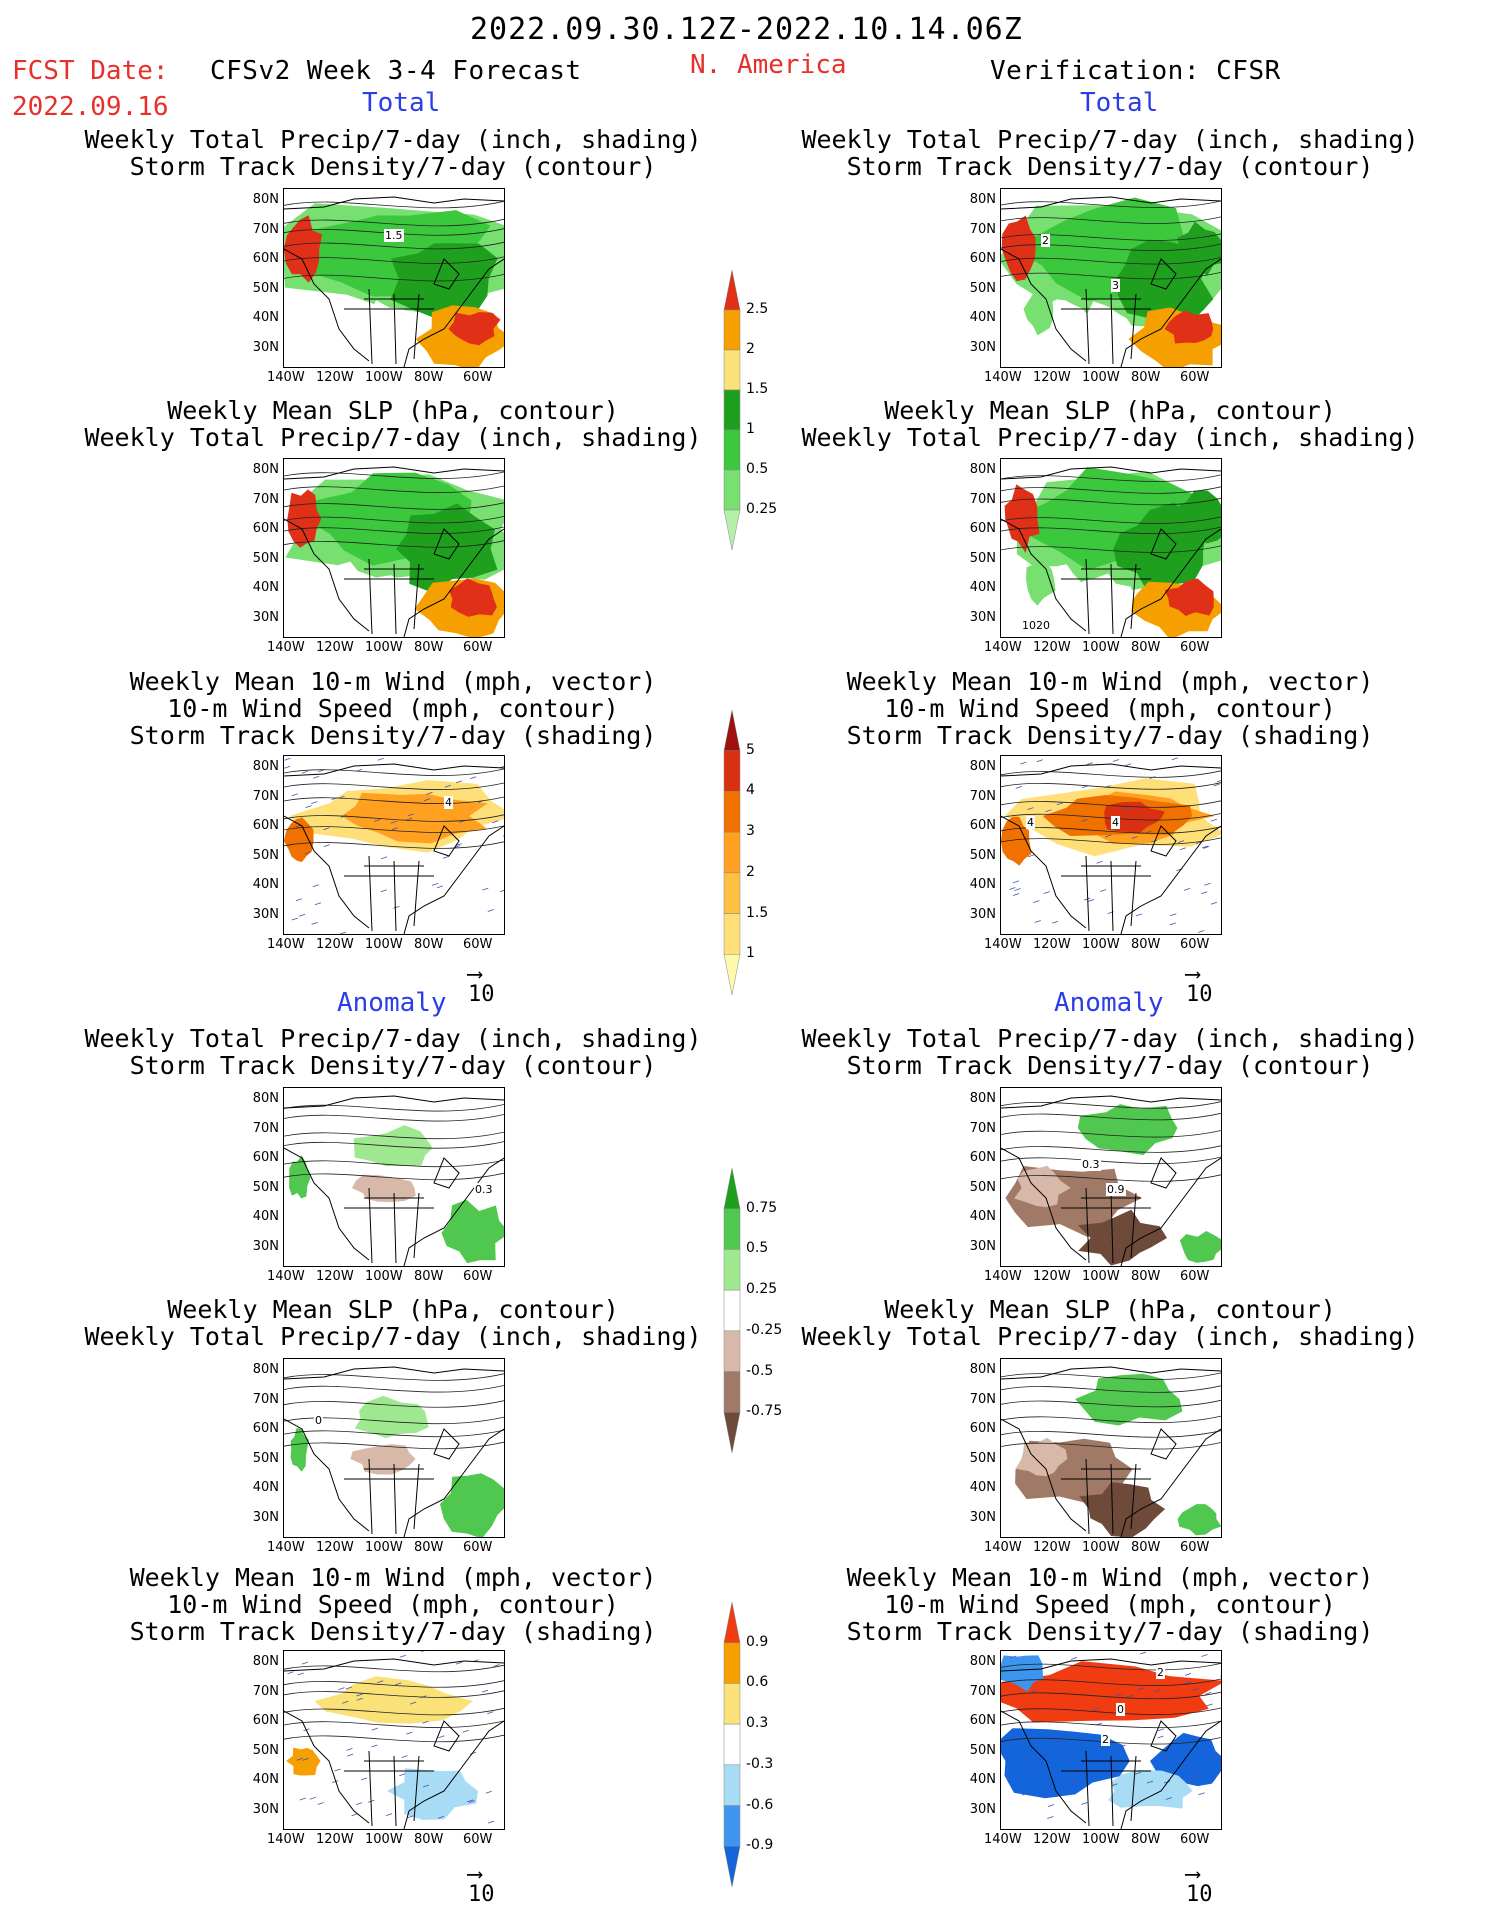  Describe the element at coordinates (392, 1003) in the screenshot. I see `section-anomaly-forecast: Anomaly` at that location.